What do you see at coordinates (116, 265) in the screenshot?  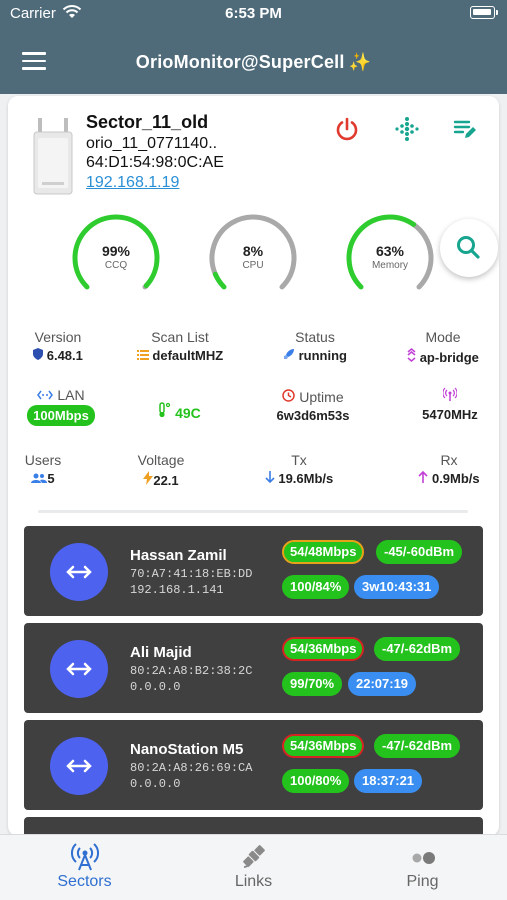 I see `ccq-label: CCQ` at bounding box center [116, 265].